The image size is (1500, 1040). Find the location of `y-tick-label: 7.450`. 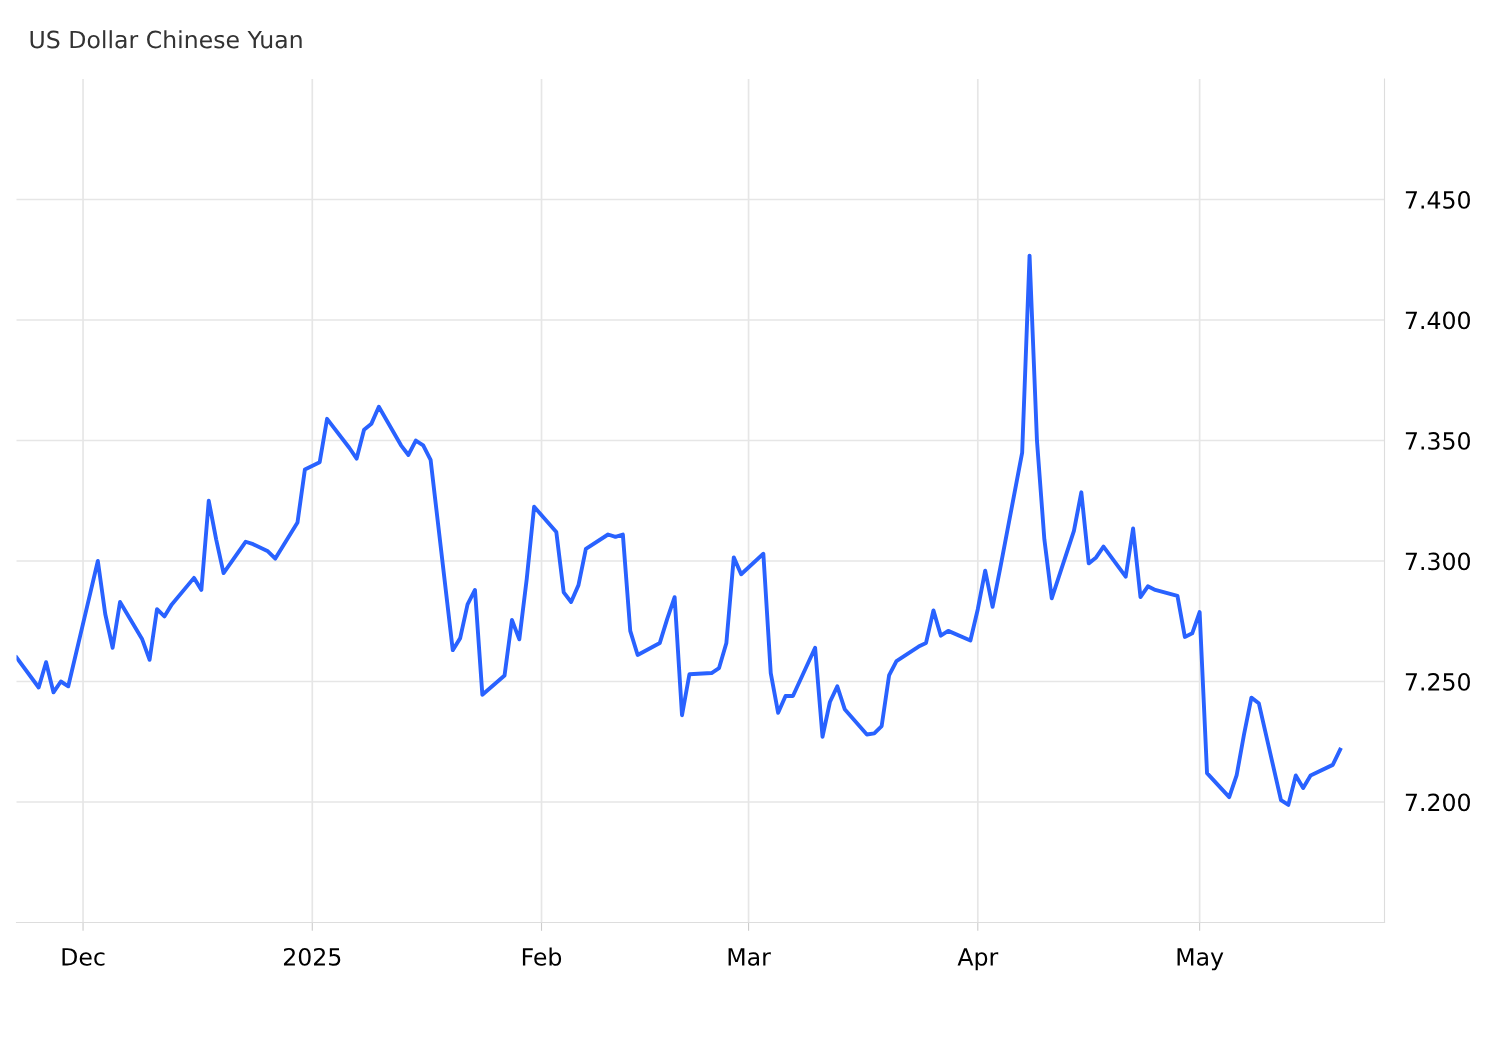

y-tick-label: 7.450 is located at coordinates (1437, 199).